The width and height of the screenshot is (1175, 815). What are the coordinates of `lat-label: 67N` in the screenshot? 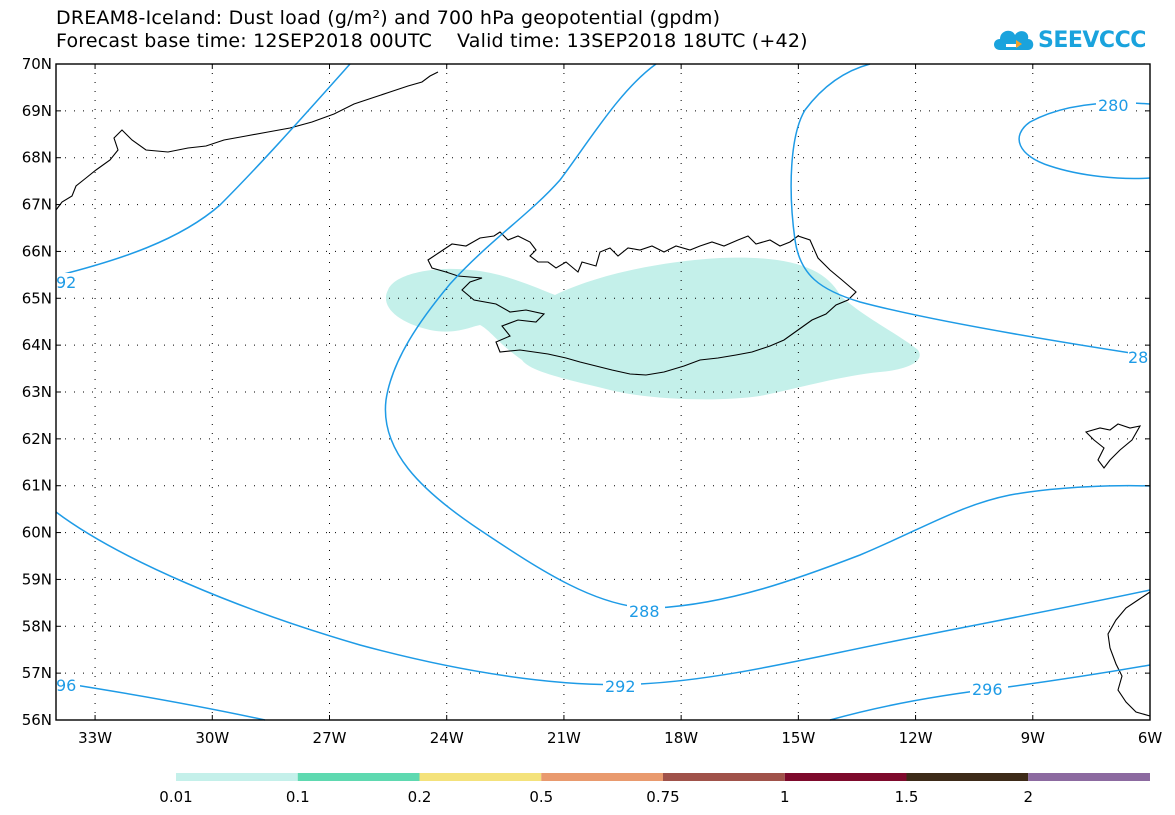 It's located at (37, 205).